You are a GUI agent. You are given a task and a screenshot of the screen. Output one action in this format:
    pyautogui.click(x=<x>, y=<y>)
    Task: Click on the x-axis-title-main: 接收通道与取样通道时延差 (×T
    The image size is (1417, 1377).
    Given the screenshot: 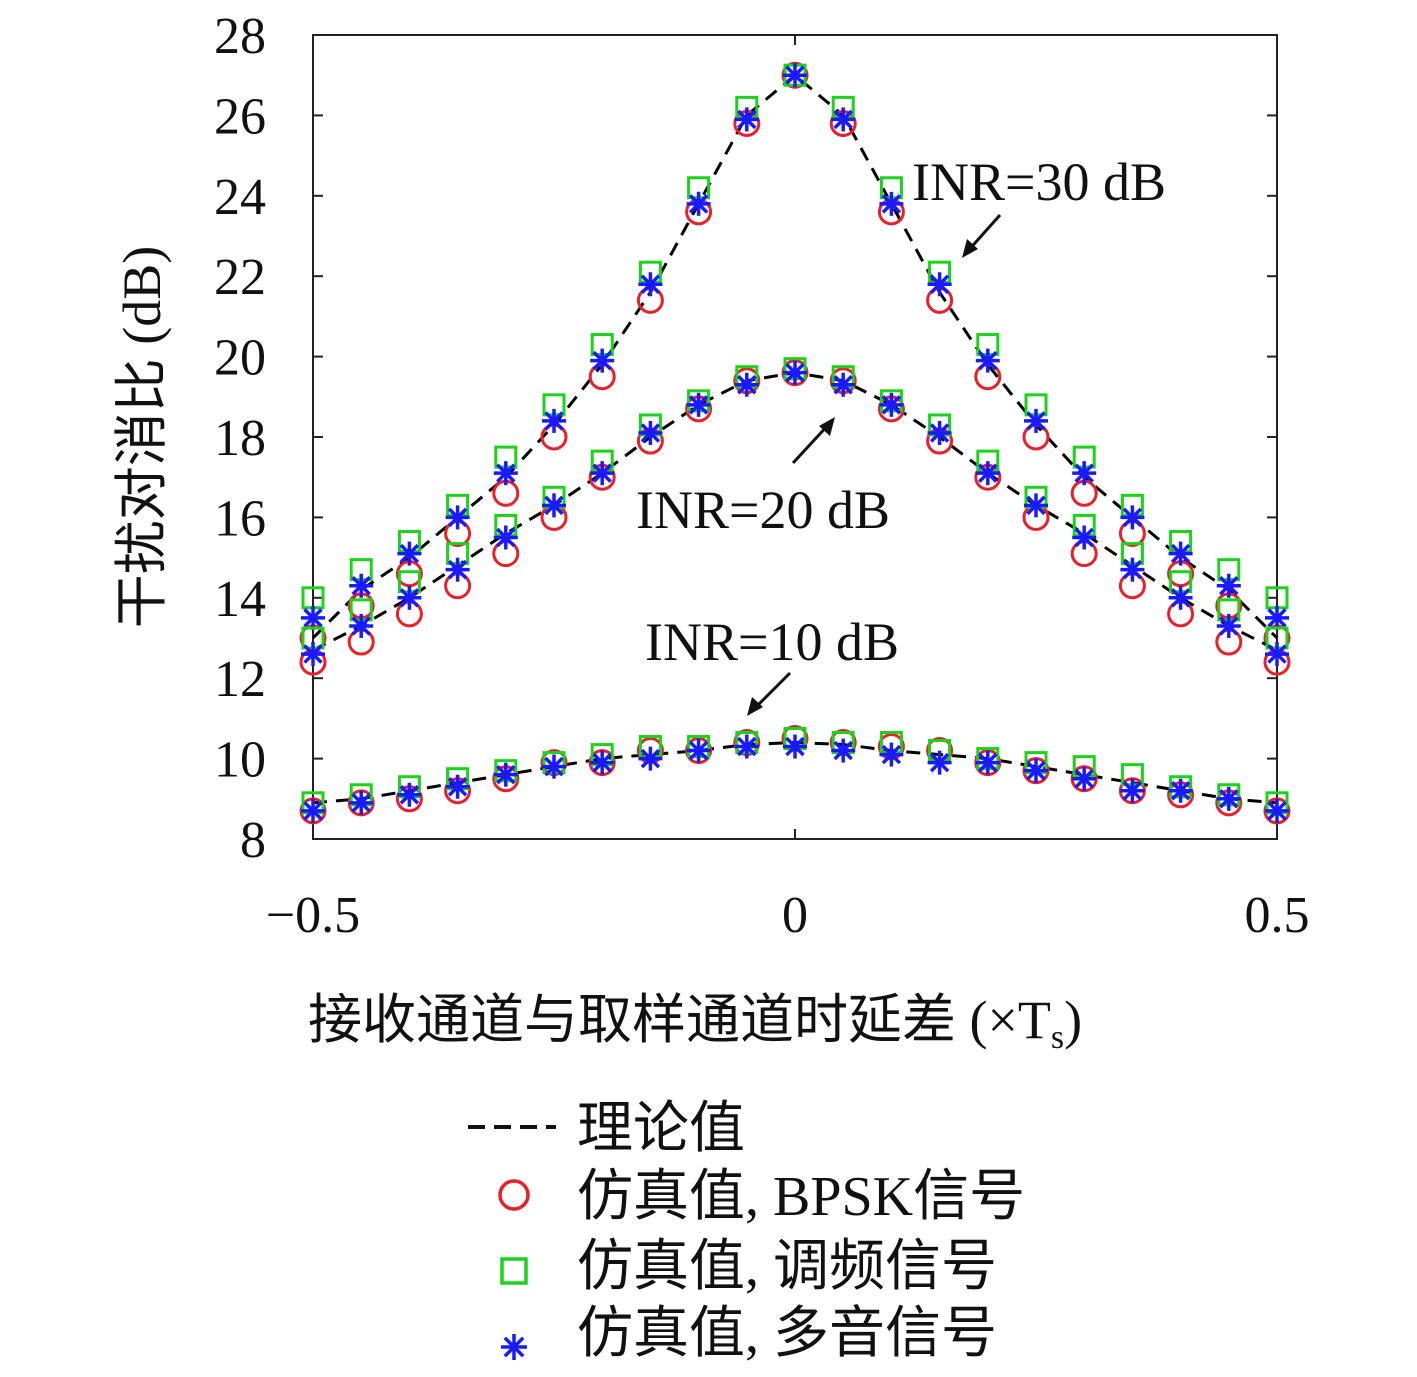 What is the action you would take?
    pyautogui.click(x=679, y=1020)
    